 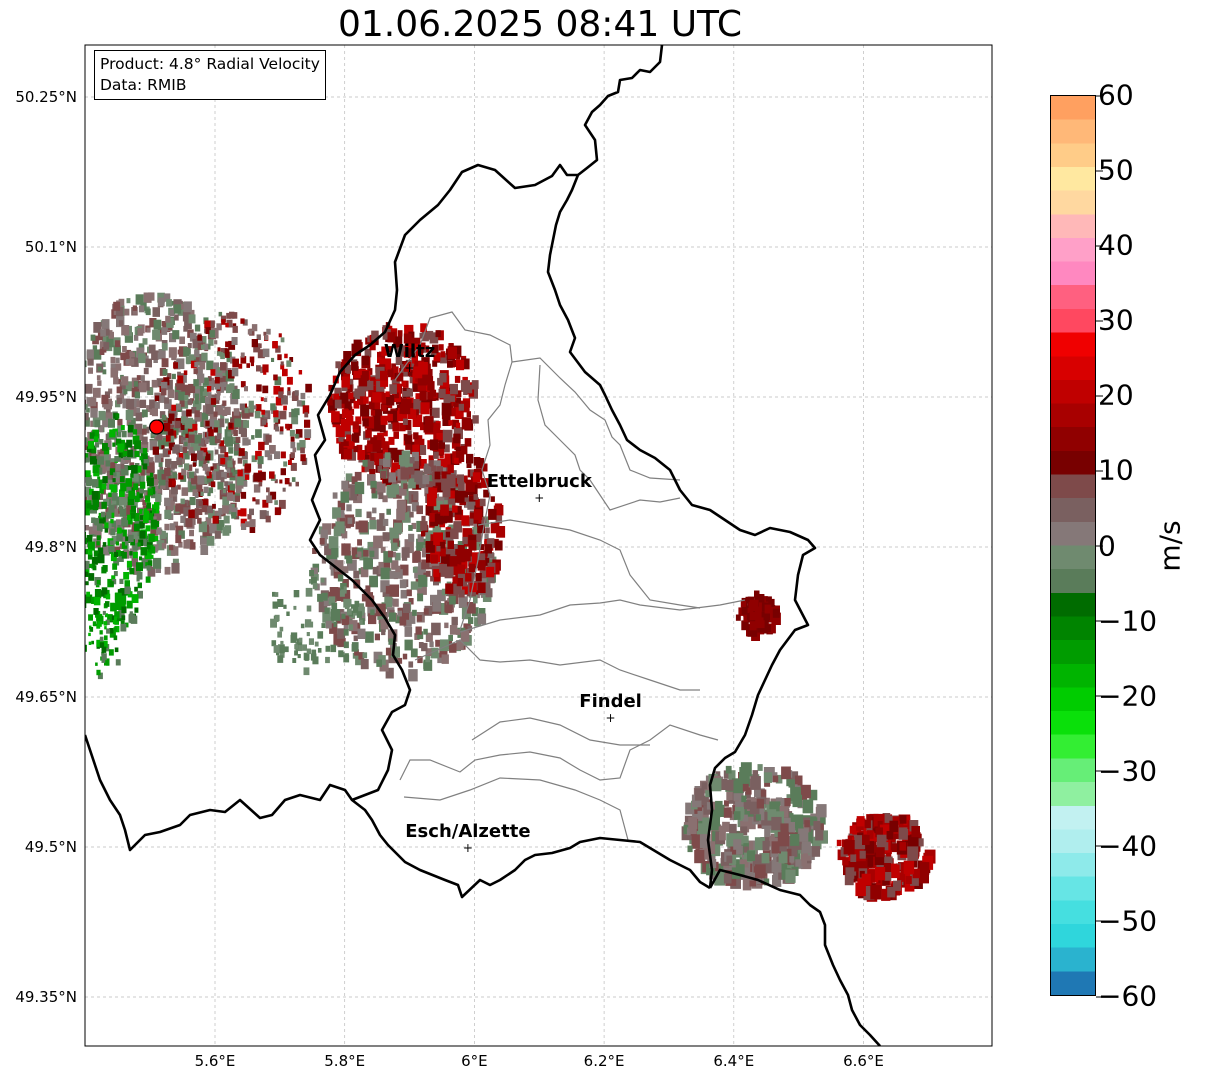 What do you see at coordinates (540, 481) in the screenshot?
I see `city-label: Ettelbruck` at bounding box center [540, 481].